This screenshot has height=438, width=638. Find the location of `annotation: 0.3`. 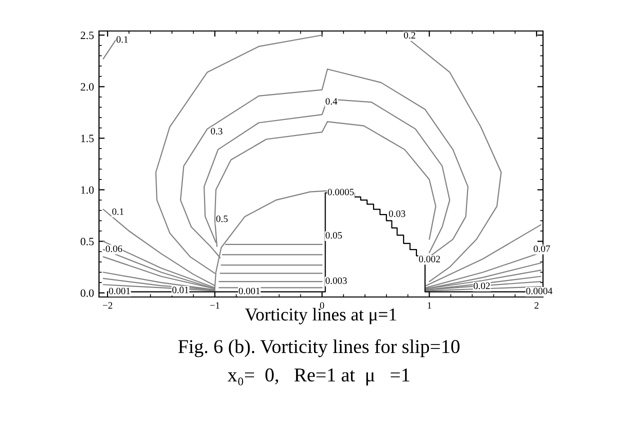

annotation: 0.3 is located at coordinates (216, 131).